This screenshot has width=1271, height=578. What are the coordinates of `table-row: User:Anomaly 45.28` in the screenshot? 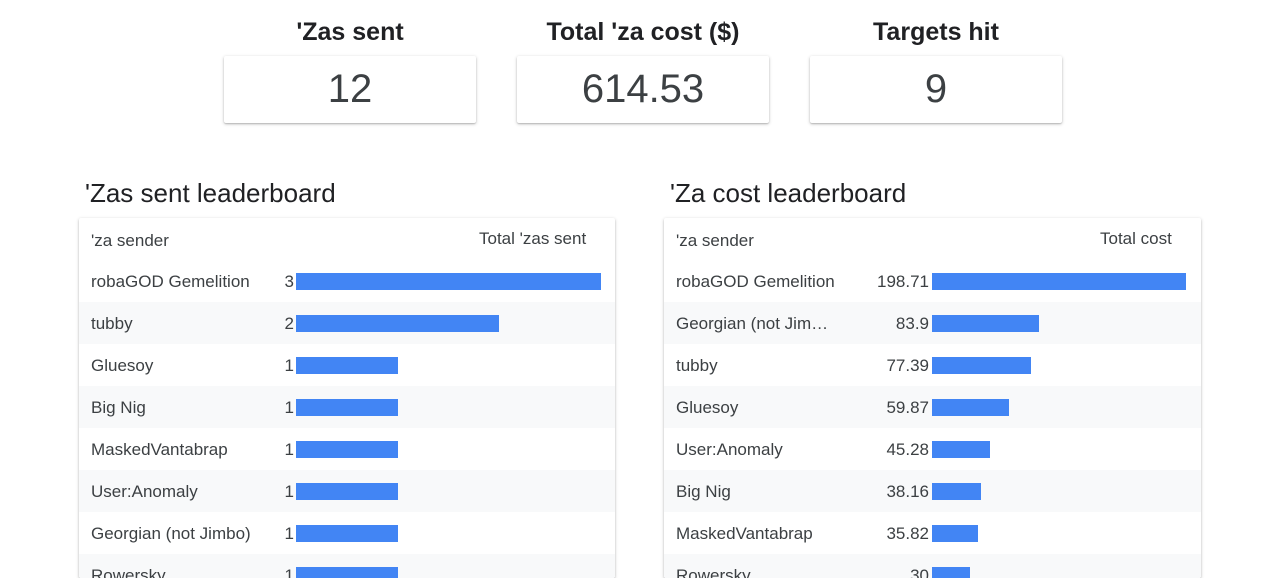 It's located at (932, 449).